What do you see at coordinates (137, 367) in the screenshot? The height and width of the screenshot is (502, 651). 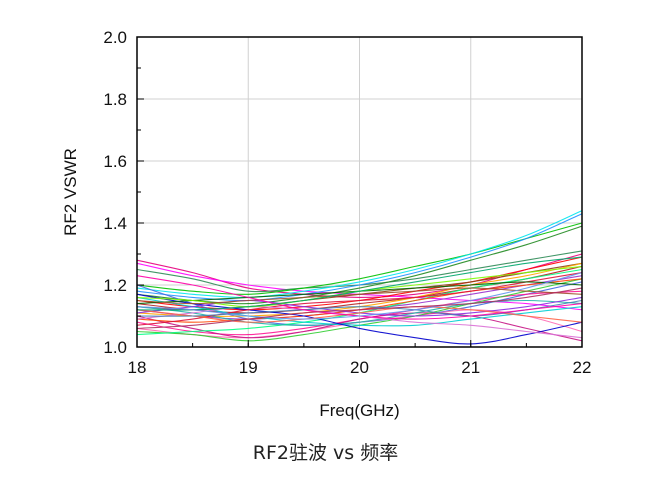 I see `x-tick-label: 18` at bounding box center [137, 367].